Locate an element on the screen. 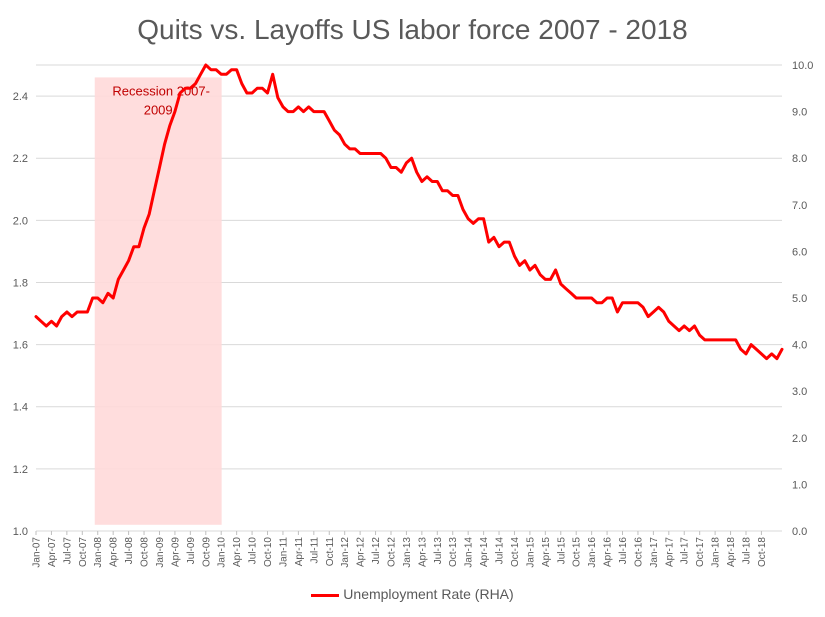 The image size is (825, 617). y-right-tick-label: 6.0 is located at coordinates (799, 252).